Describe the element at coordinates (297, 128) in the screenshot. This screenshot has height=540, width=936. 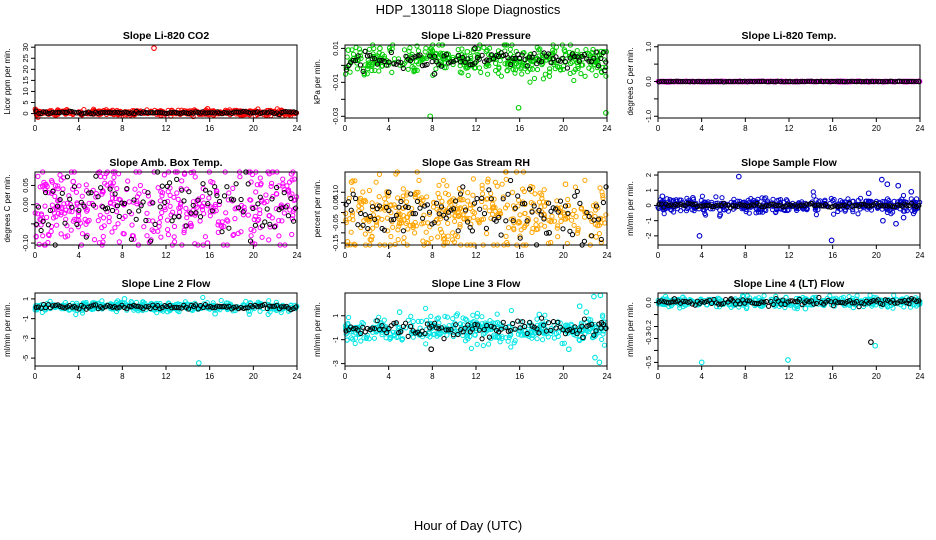
I see `x-tick-label: 24` at that location.